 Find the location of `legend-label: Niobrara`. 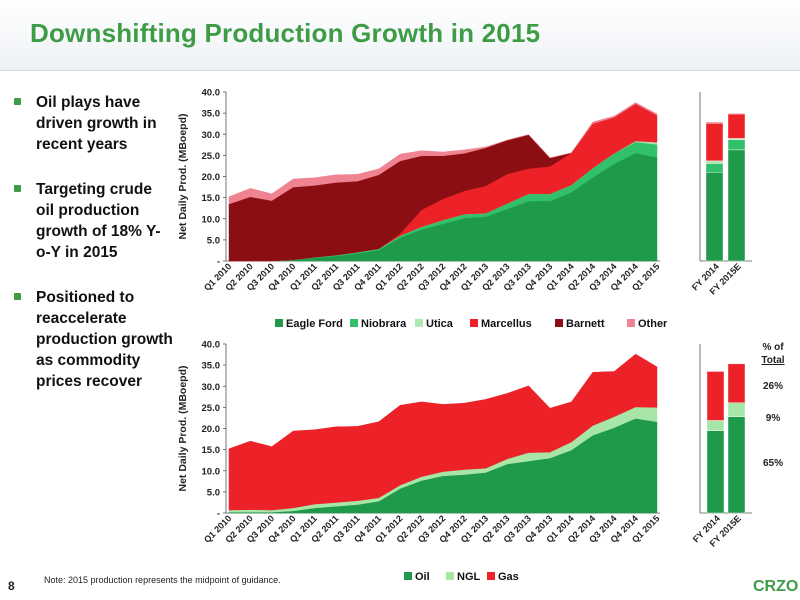

legend-label: Niobrara is located at coordinates (384, 324).